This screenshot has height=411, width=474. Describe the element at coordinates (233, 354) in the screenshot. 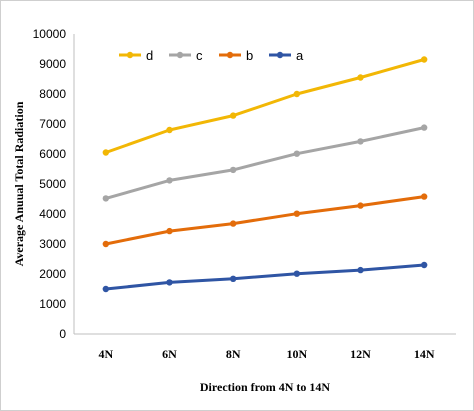

I see `x-tick-label: 8N` at that location.